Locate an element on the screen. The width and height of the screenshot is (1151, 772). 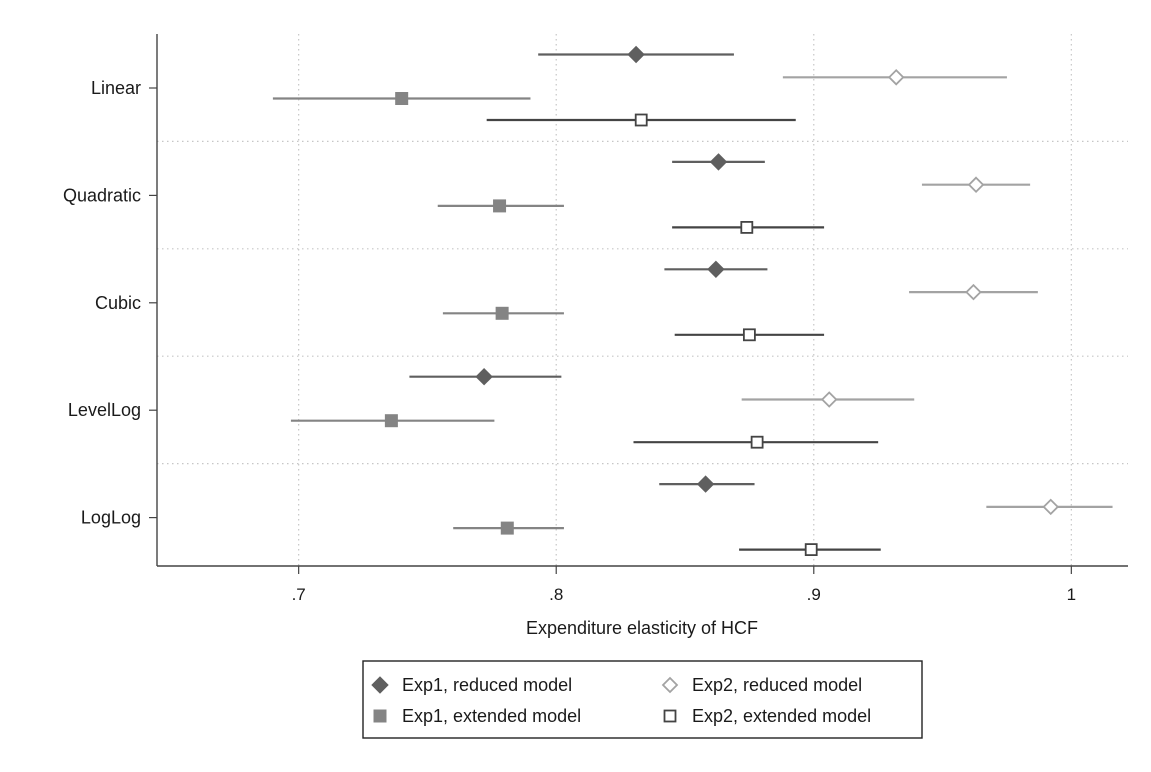
legend-box is located at coordinates (642, 699).